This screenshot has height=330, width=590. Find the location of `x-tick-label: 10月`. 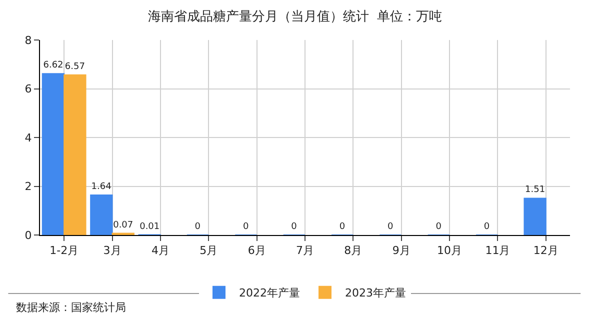

x-tick-label: 10月 is located at coordinates (449, 251).